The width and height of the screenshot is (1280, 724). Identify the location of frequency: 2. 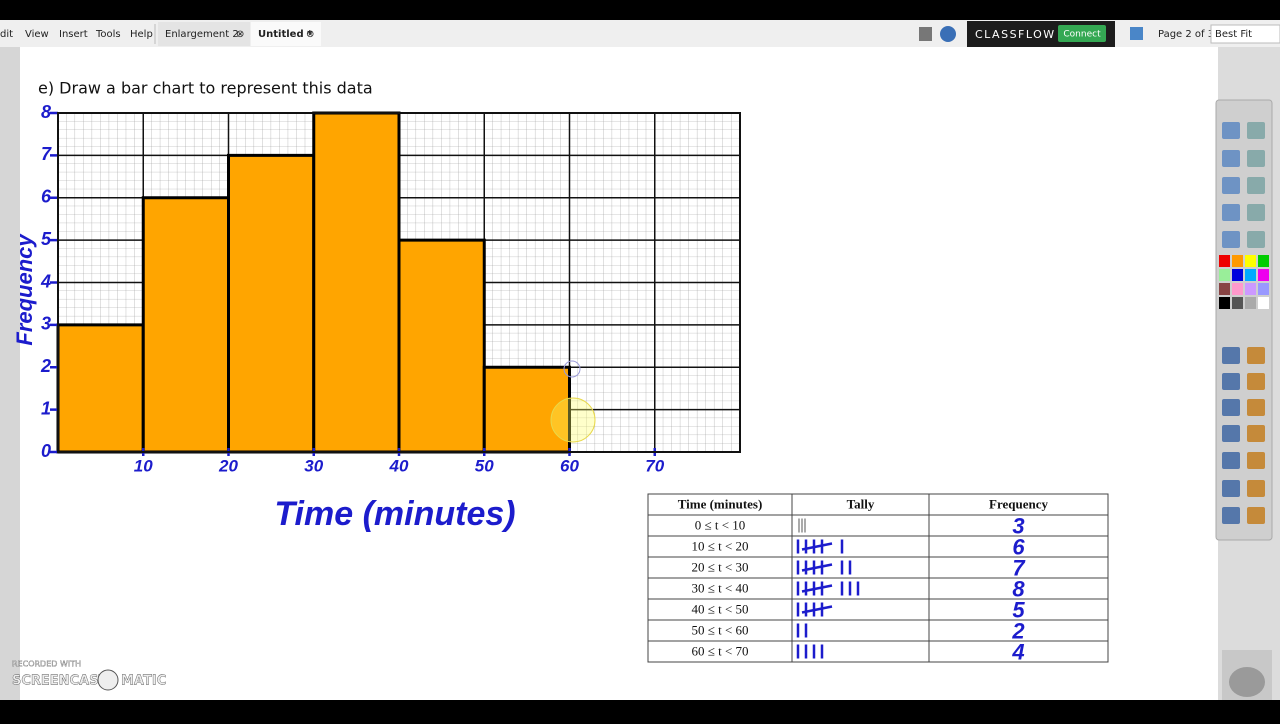
(1018, 630).